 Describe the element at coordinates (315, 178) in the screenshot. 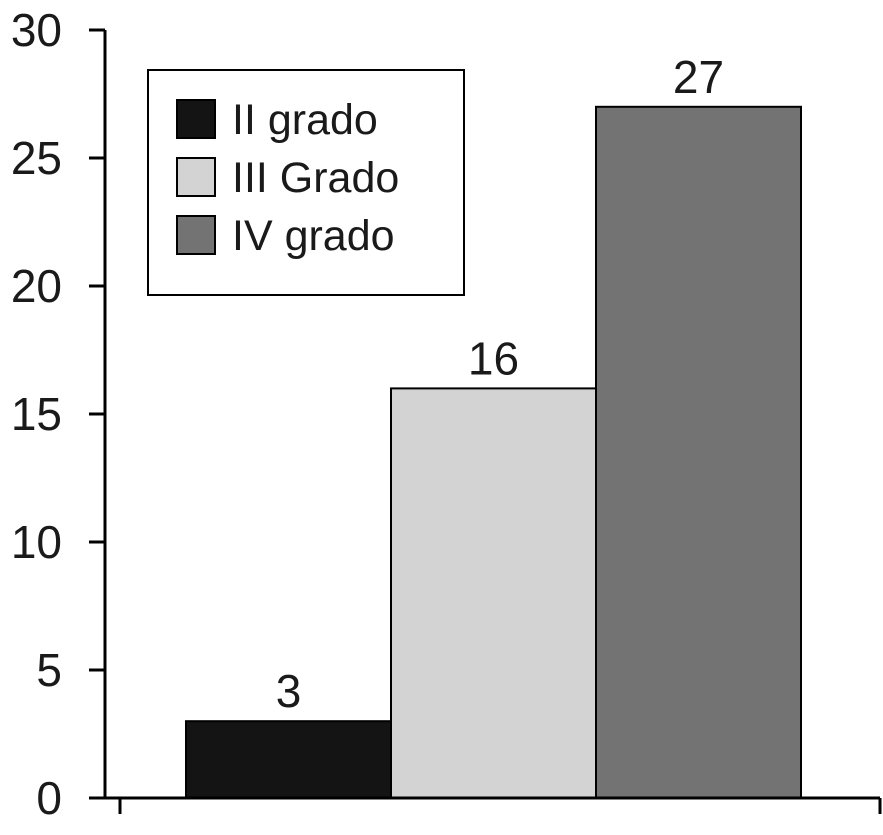

I see `legend-label: III Grado` at that location.